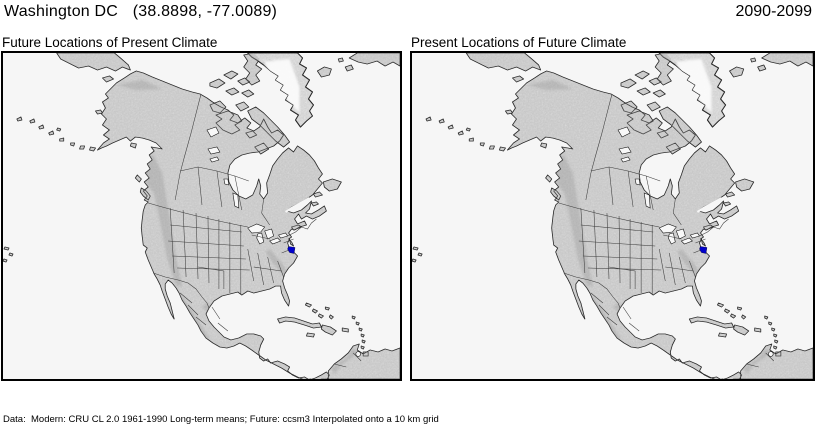  What do you see at coordinates (110, 42) in the screenshot?
I see `map-title-future-locations: Future Locations of Present Climate` at bounding box center [110, 42].